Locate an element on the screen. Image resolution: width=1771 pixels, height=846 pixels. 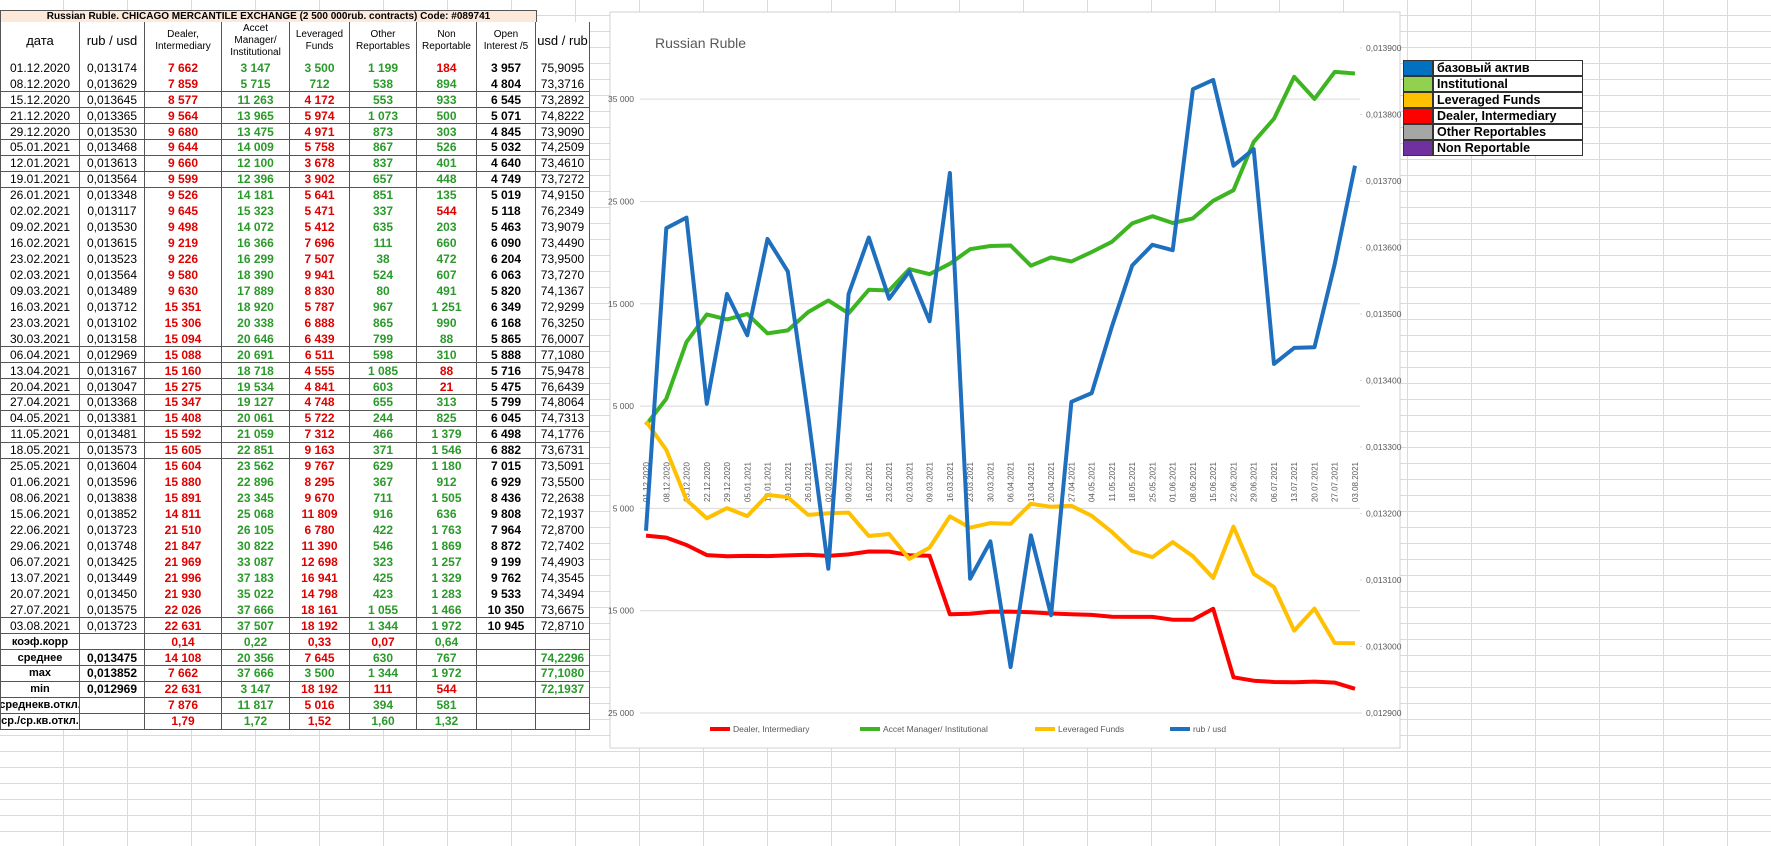
table-cell: 73,4490 is located at coordinates (563, 243).